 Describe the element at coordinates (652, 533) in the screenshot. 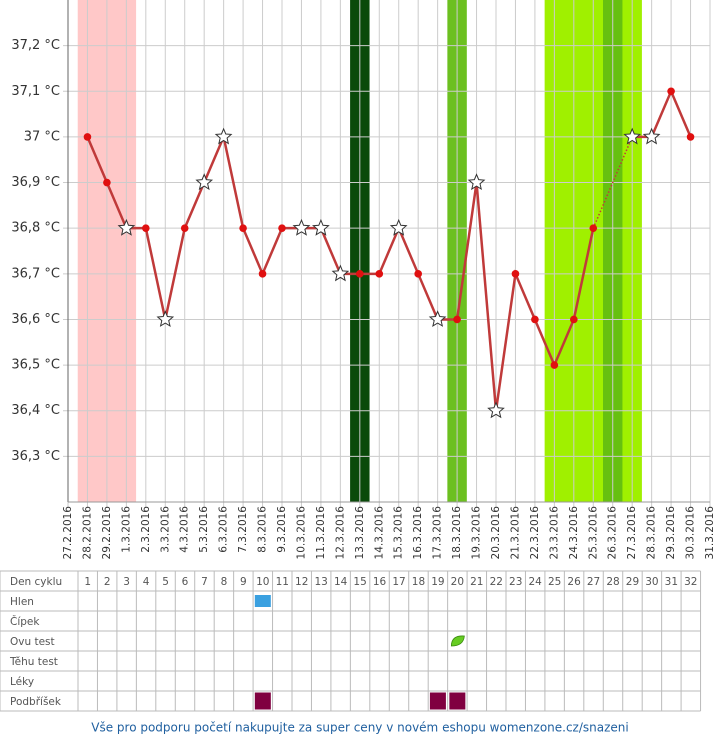

I see `x-tick-label: 28.3.2016` at that location.